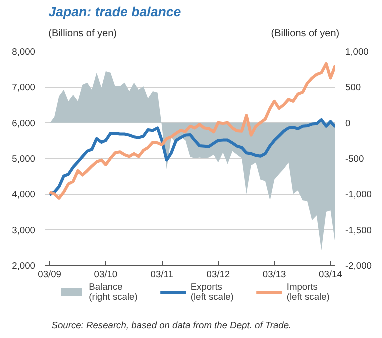 This screenshot has height=338, width=382. What do you see at coordinates (308, 292) in the screenshot?
I see `legend-label: Imports (left scale)` at bounding box center [308, 292].